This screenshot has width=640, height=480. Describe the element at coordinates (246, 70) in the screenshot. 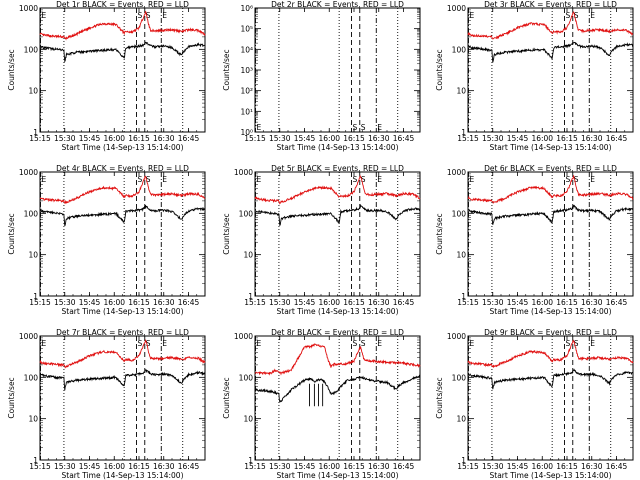

I see `y-tick-label: 10³` at that location.